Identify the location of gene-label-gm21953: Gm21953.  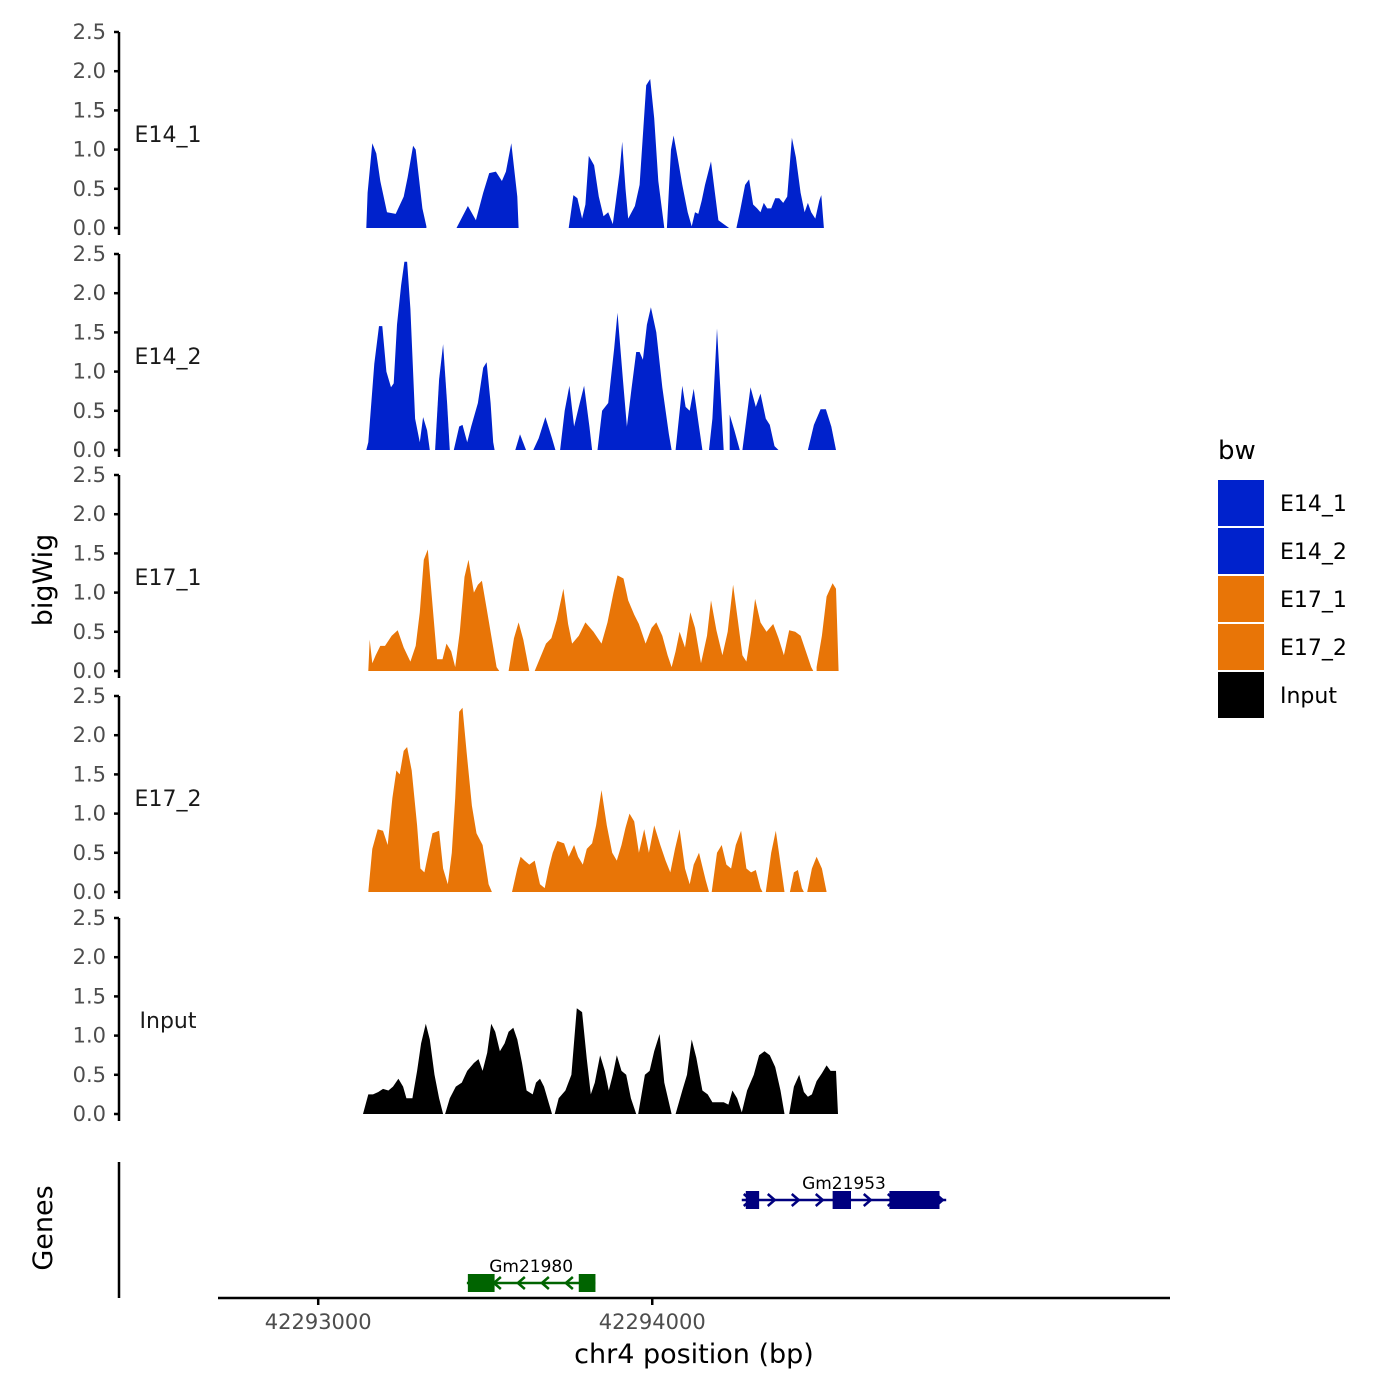
(844, 1184).